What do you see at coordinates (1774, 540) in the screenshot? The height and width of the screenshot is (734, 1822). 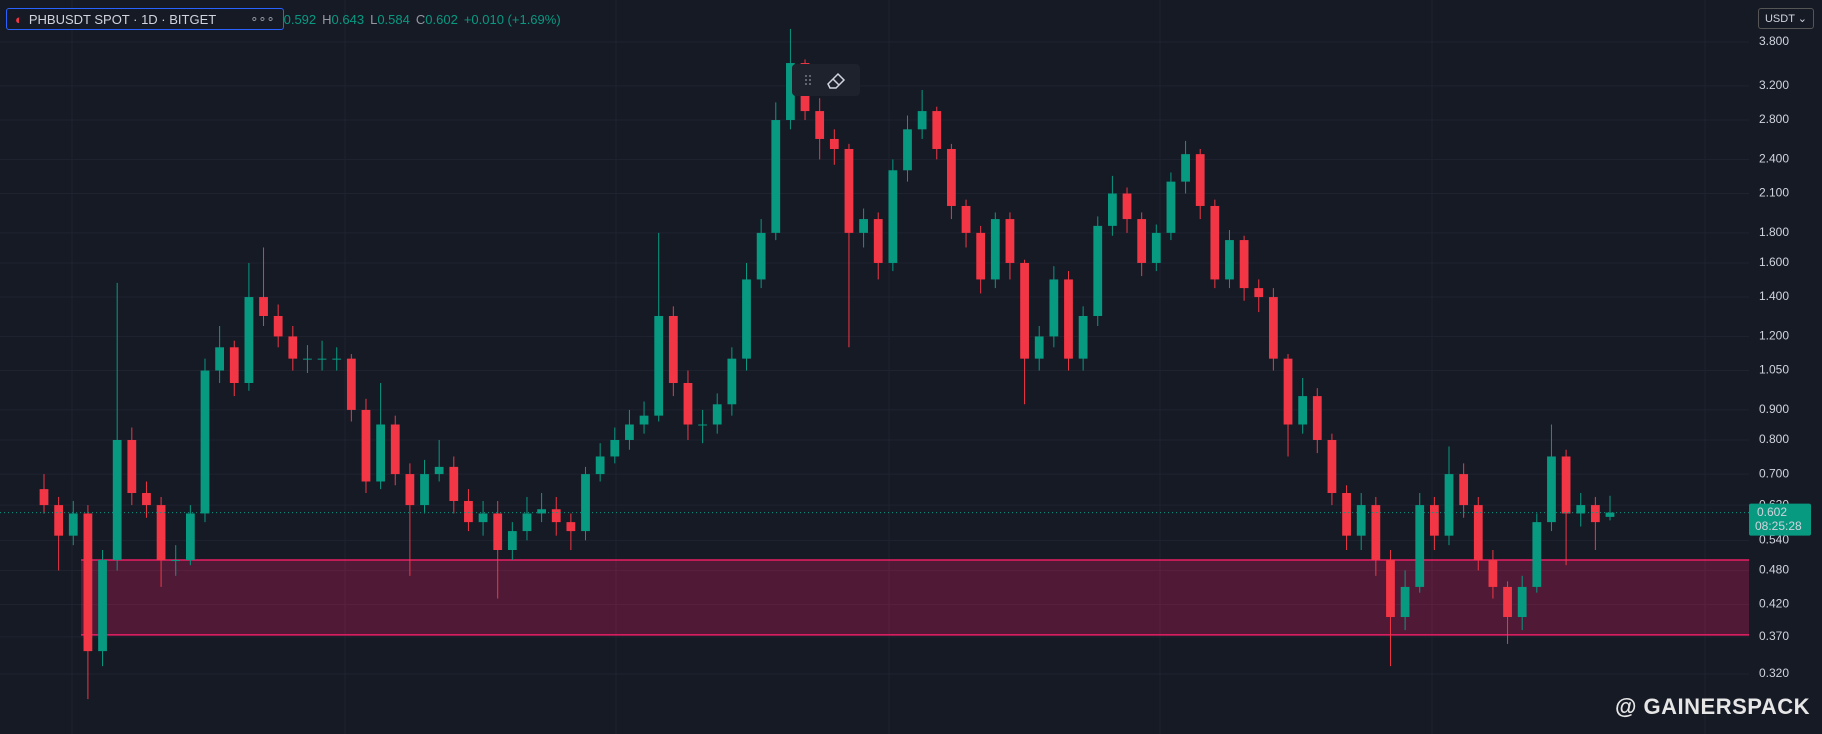 I see `y-tick-label: 0.540` at bounding box center [1774, 540].